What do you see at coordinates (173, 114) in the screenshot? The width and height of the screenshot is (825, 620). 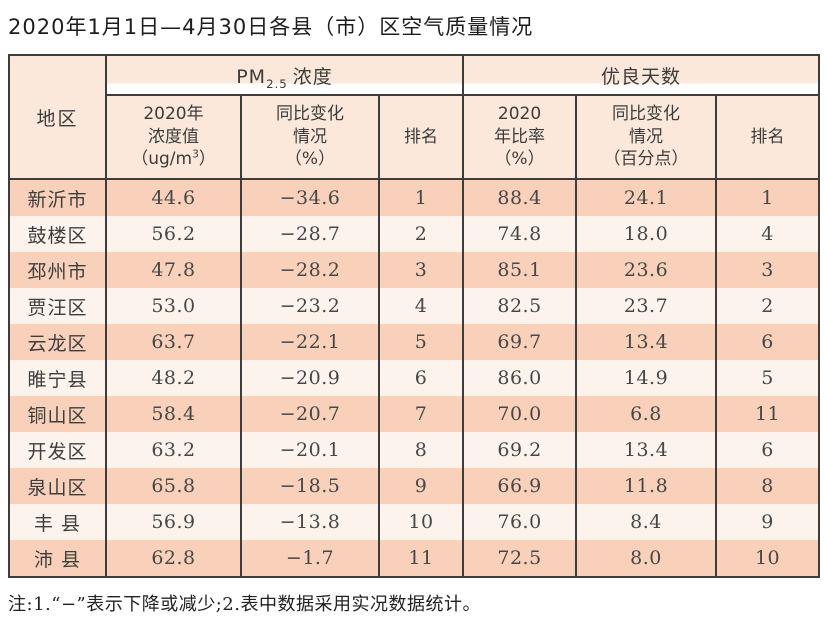 I see `pm-value-line1: 2020年` at bounding box center [173, 114].